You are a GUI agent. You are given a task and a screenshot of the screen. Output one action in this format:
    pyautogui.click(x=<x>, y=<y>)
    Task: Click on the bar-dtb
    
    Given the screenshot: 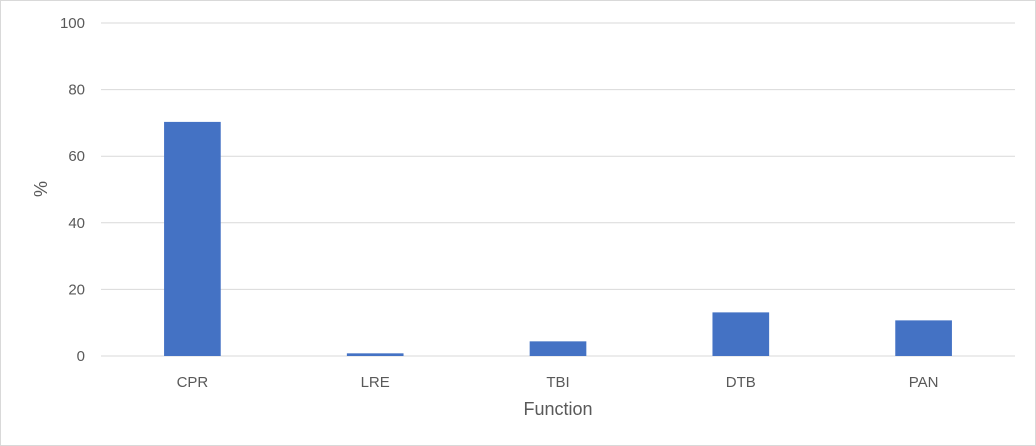 What is the action you would take?
    pyautogui.click(x=741, y=334)
    